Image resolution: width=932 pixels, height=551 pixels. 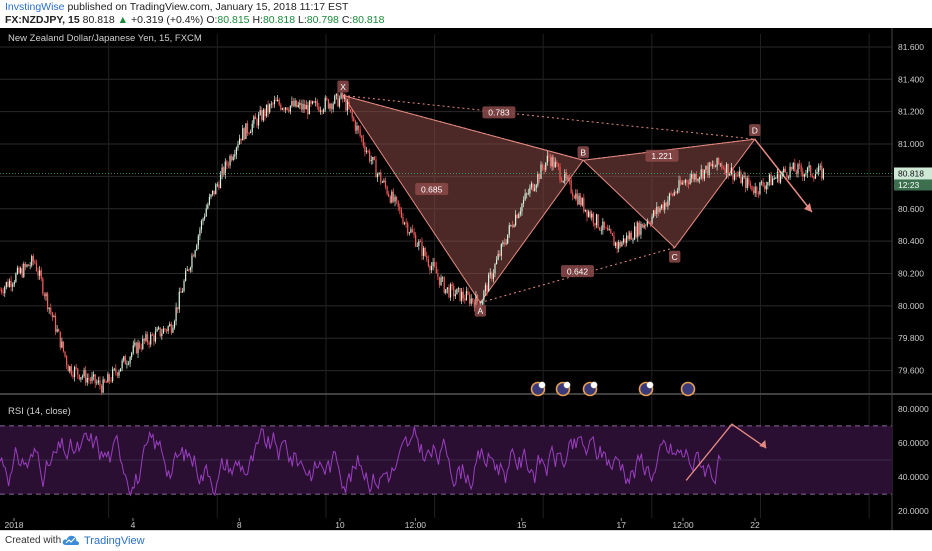 What do you see at coordinates (578, 271) in the screenshot?
I see `ratio-label-abc: 0.642` at bounding box center [578, 271].